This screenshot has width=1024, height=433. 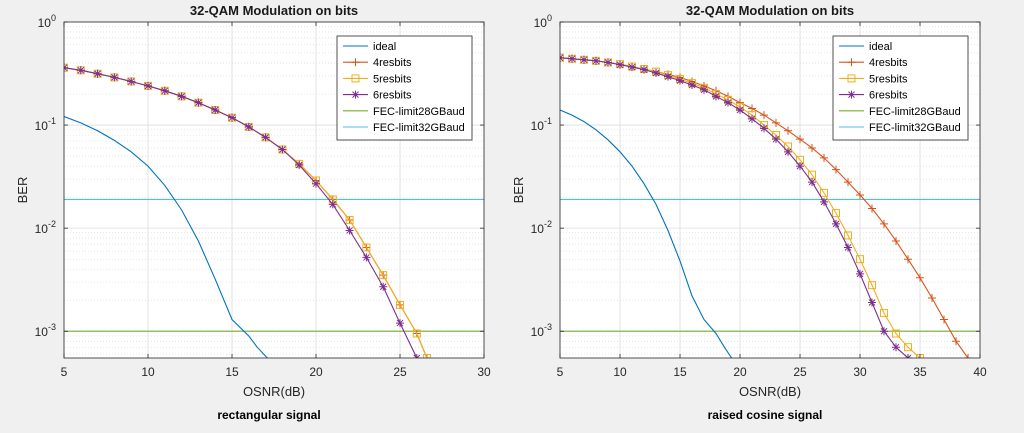 I want to click on x-tick-label: 15, so click(x=680, y=372).